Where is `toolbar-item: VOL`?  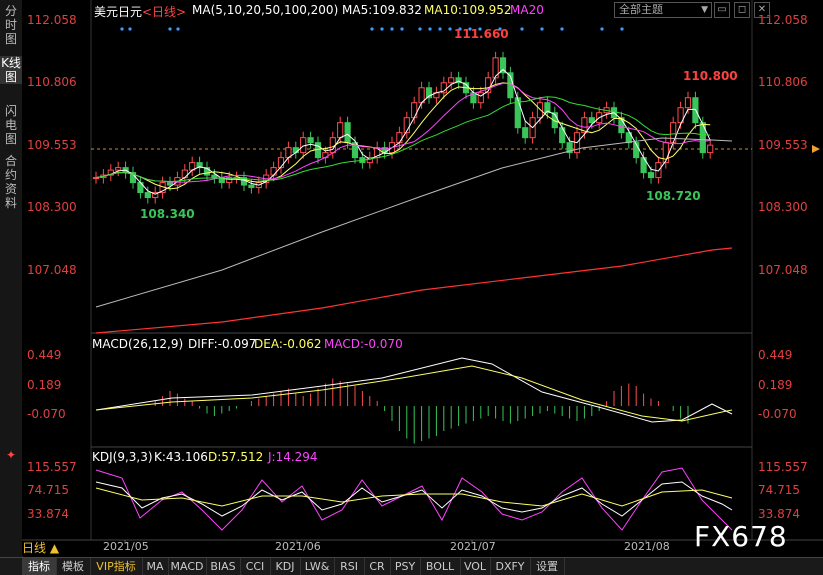 toolbar-item: VOL is located at coordinates (475, 566).